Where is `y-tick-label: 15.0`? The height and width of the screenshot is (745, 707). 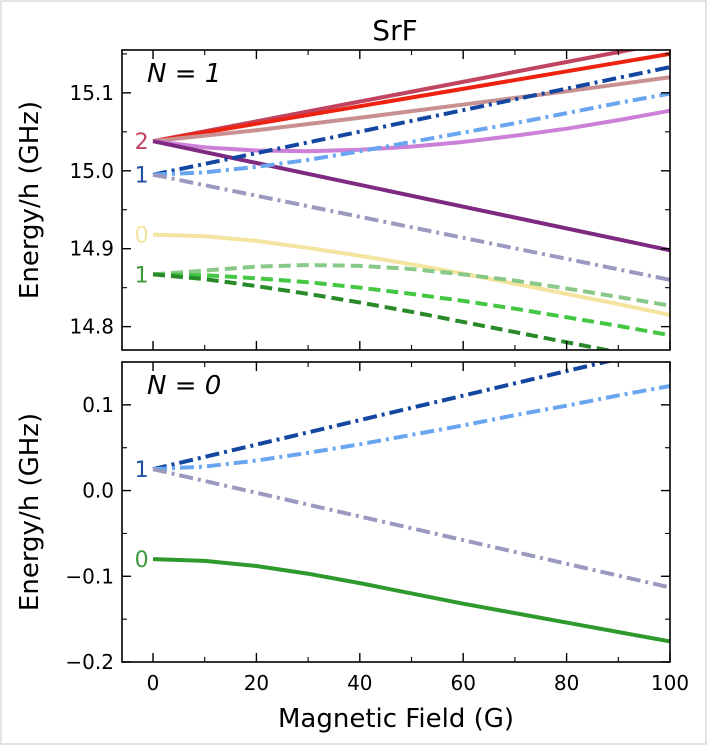 y-tick-label: 15.0 is located at coordinates (91, 171).